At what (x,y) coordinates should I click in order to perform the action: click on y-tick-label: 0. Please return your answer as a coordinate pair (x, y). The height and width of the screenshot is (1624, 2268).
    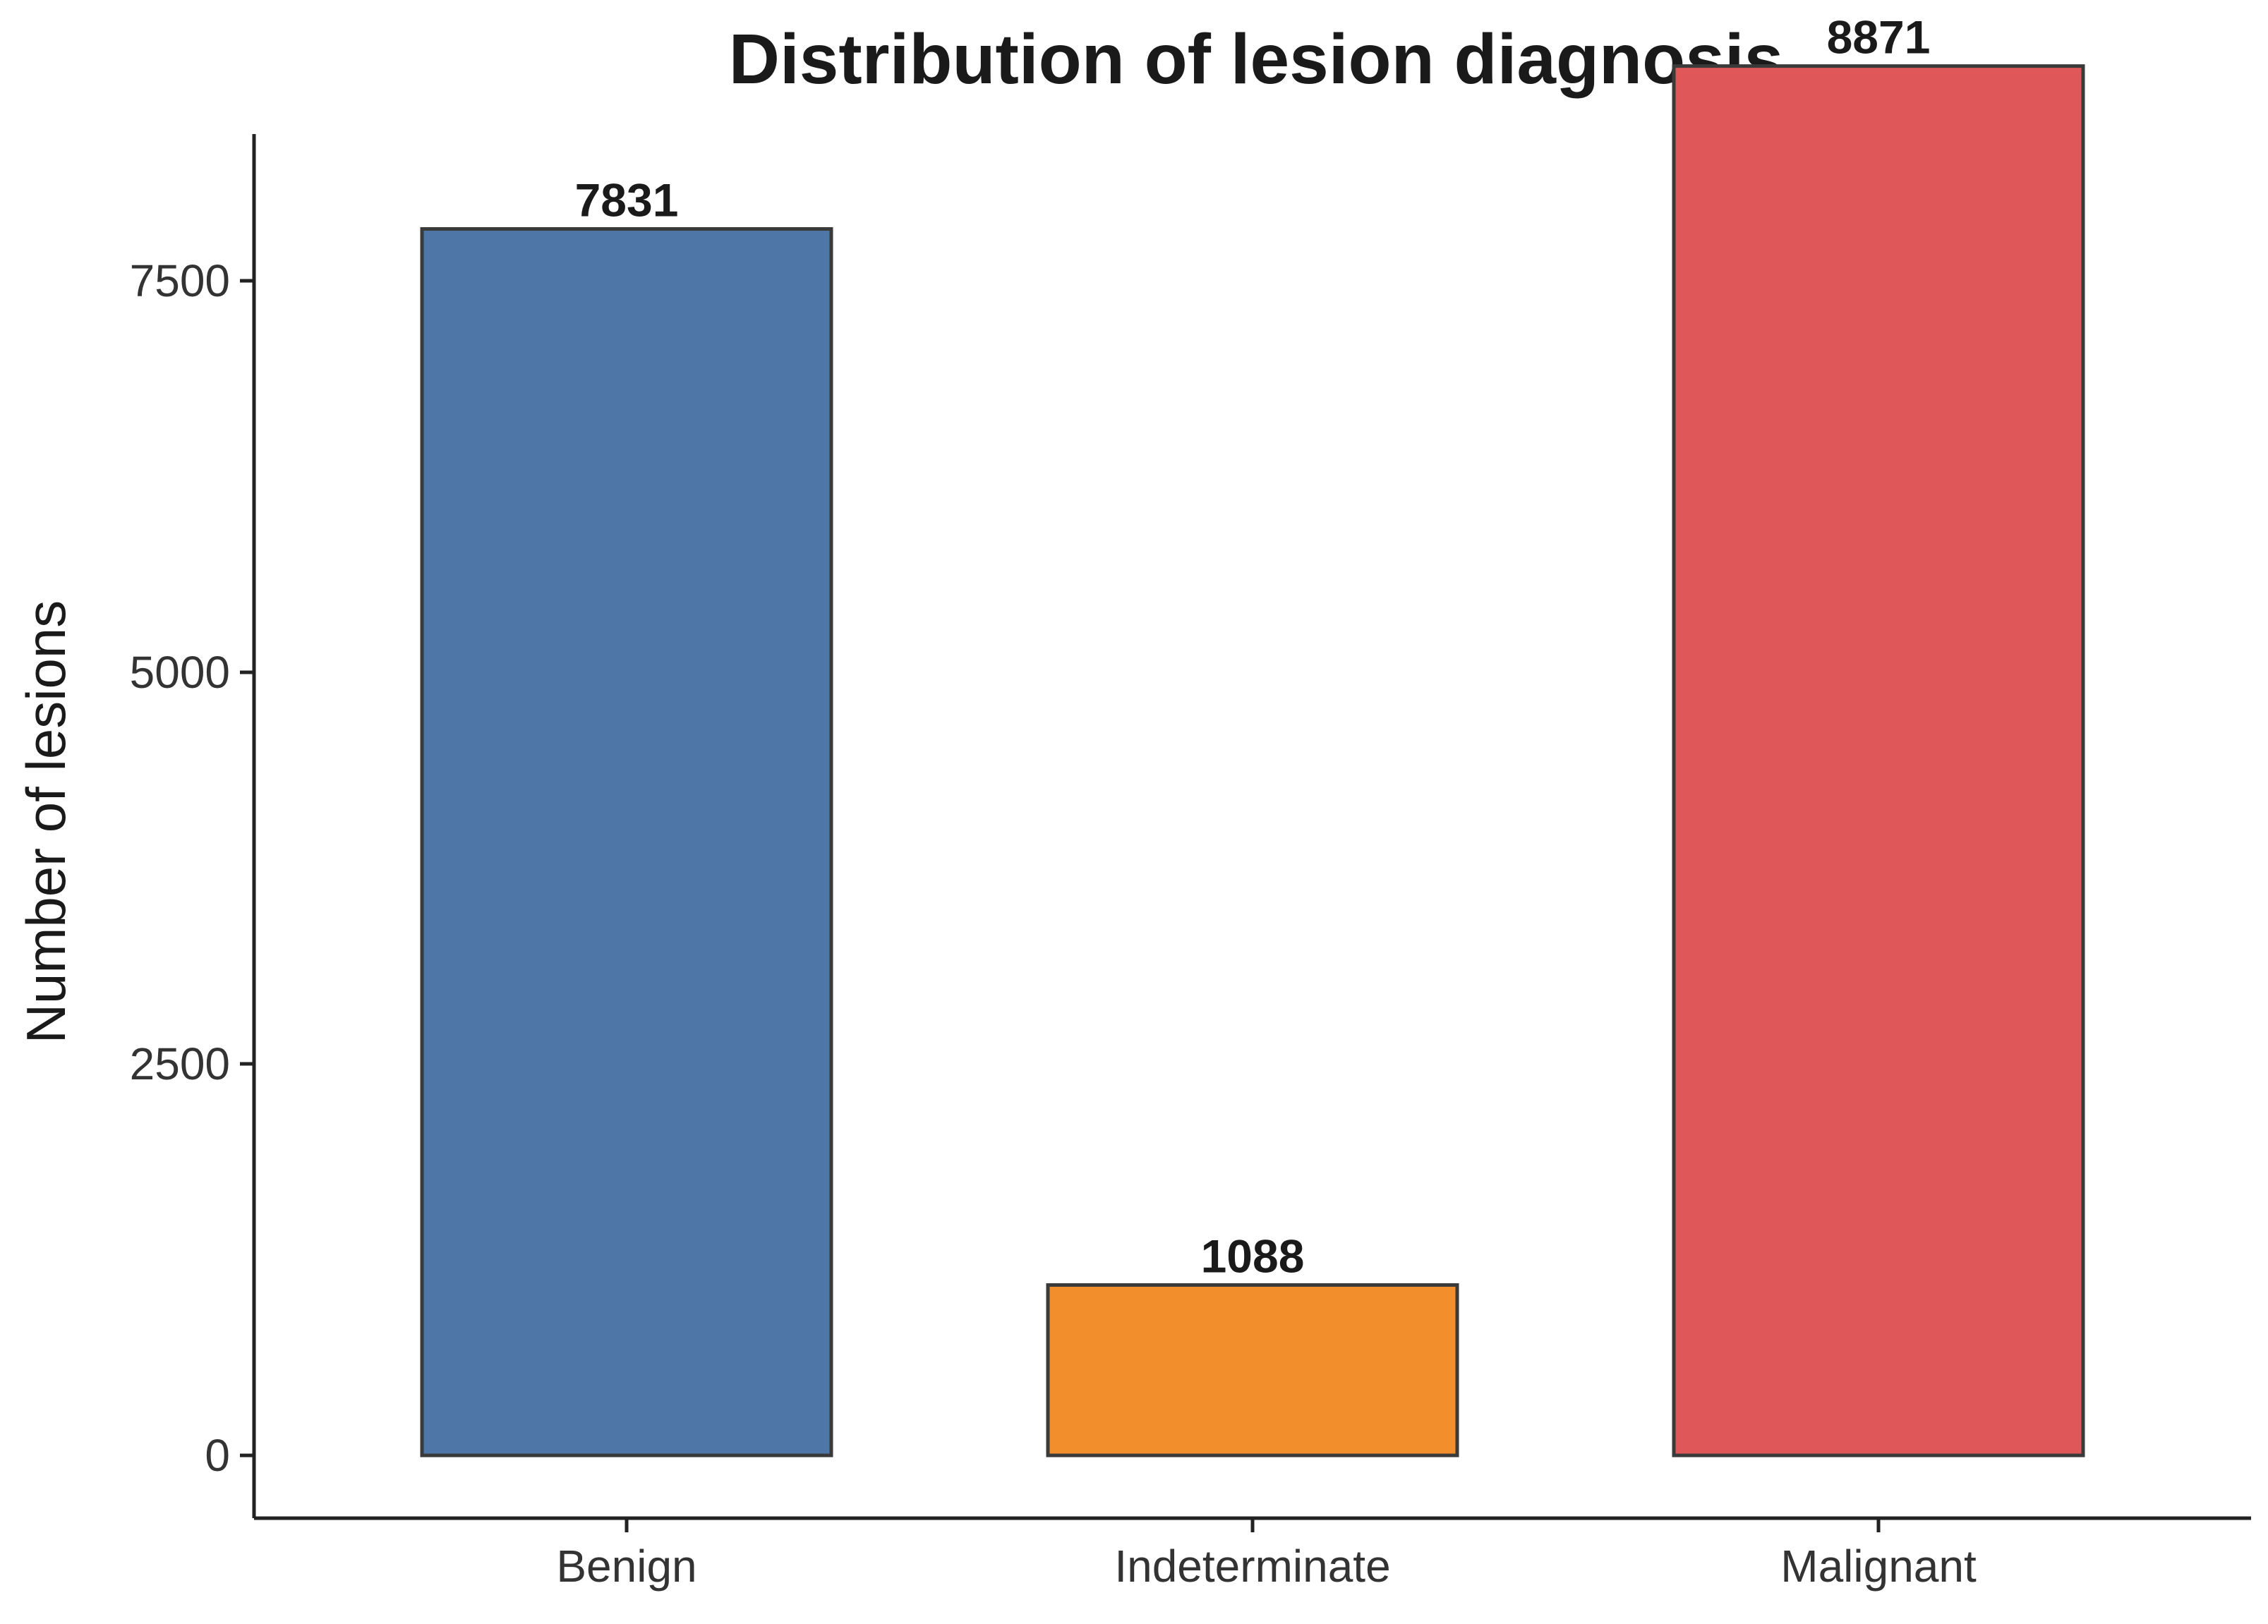
    Looking at the image, I should click on (217, 1455).